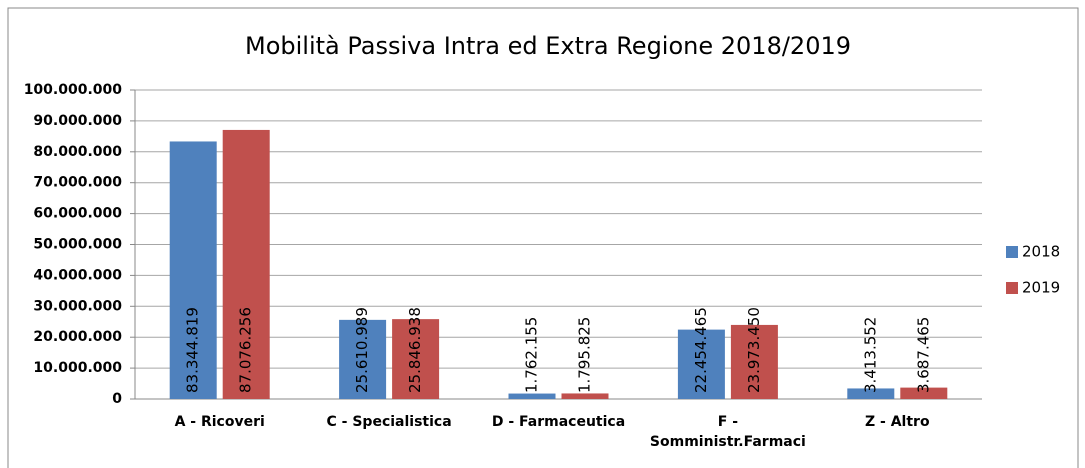 The height and width of the screenshot is (468, 1085). What do you see at coordinates (73, 90) in the screenshot?
I see `y-tick-label: 100.000.000` at bounding box center [73, 90].